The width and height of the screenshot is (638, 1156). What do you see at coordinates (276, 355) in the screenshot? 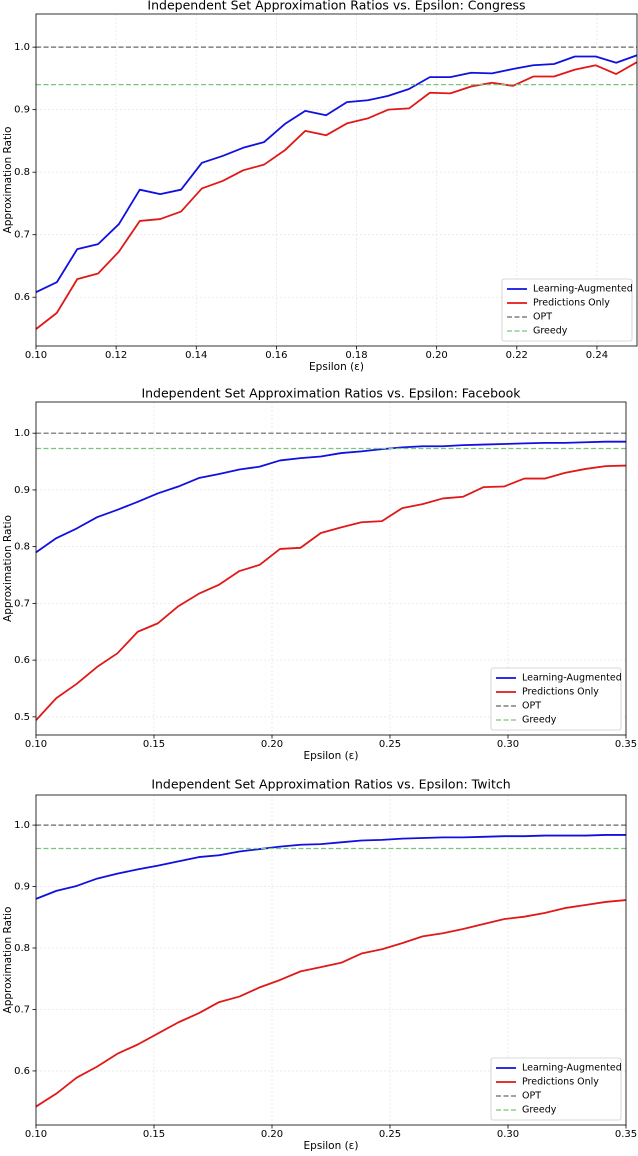
I see `x-tick-label: 0.16` at bounding box center [276, 355].